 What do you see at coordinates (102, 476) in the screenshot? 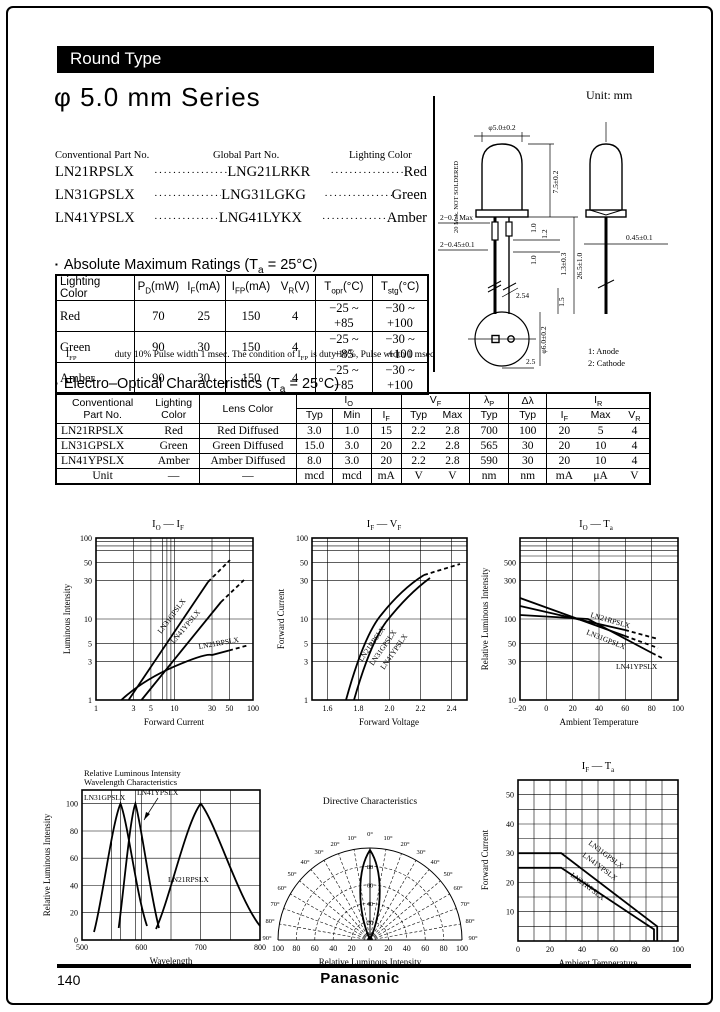
I see `cell: Unit` at bounding box center [102, 476].